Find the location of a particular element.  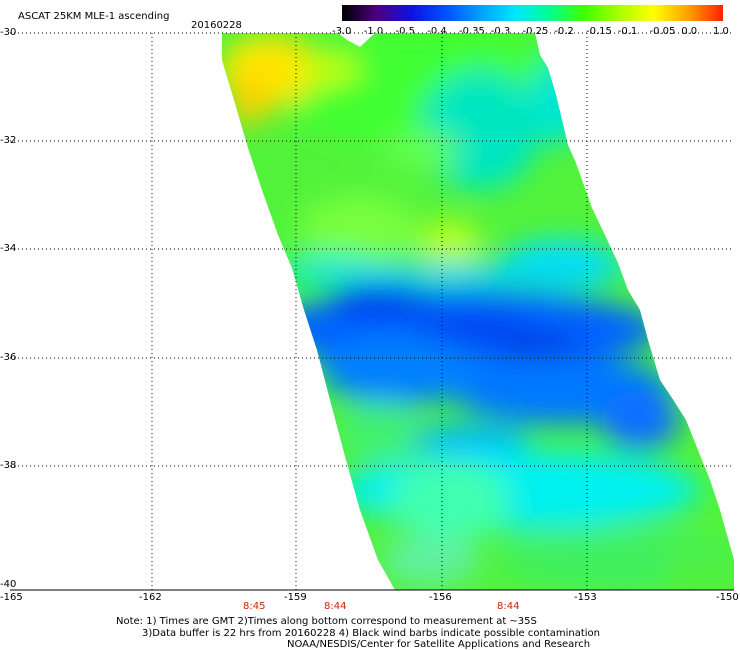

colorbar-tick-label: -0.5 is located at coordinates (405, 31).